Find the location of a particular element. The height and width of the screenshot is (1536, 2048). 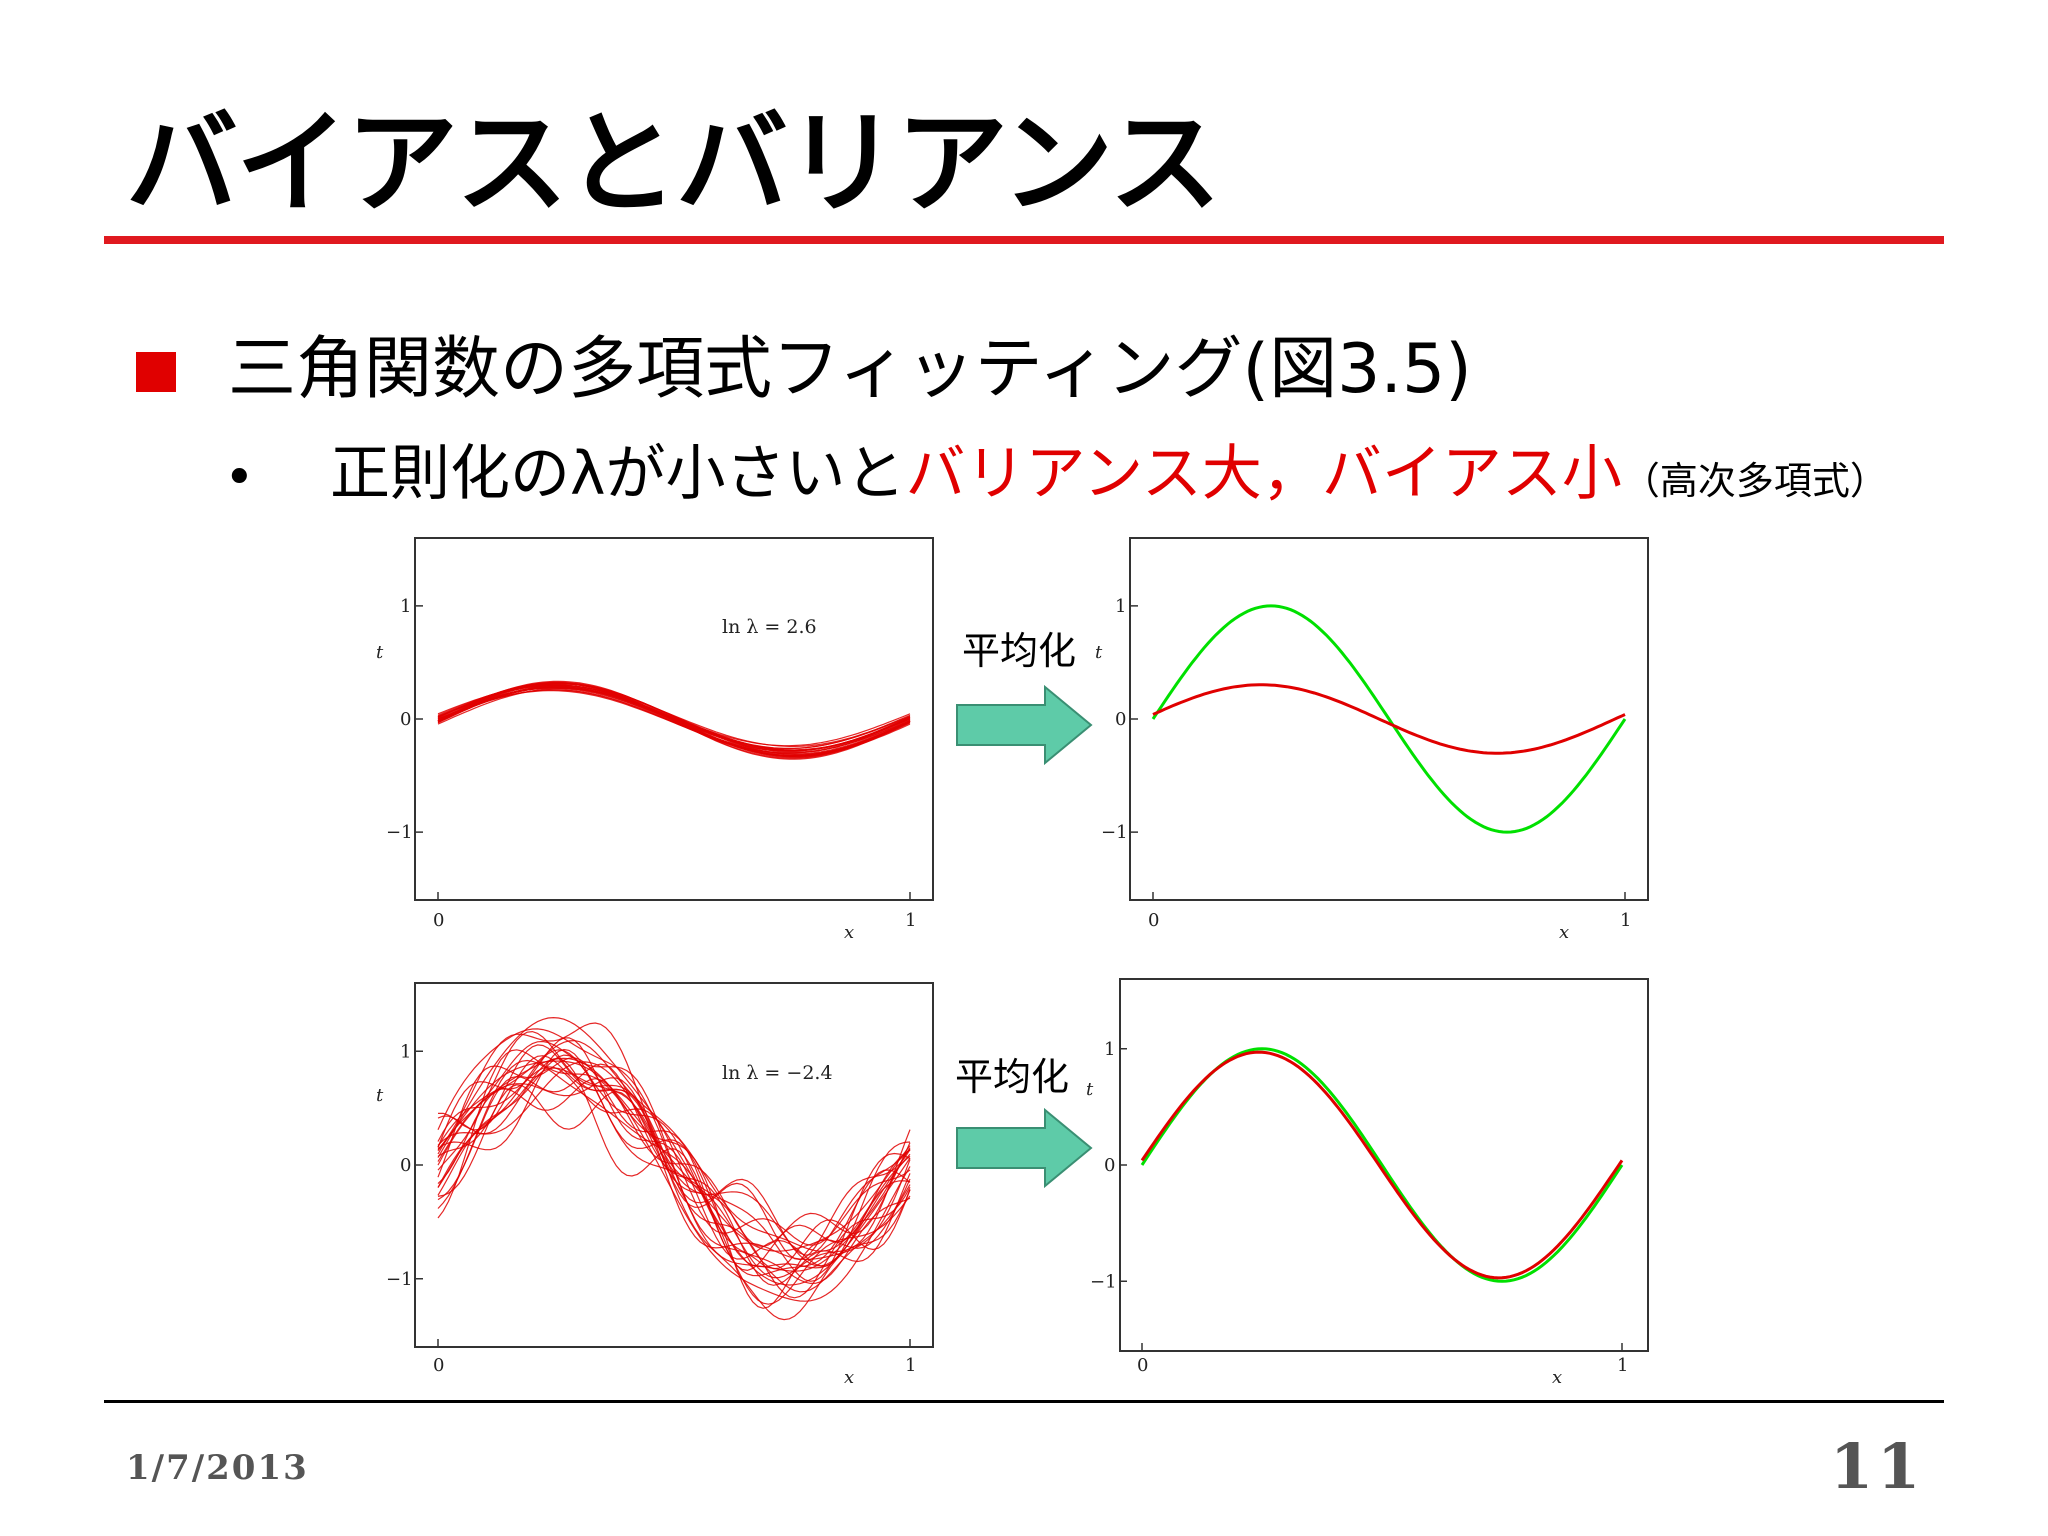

page-number: 11 is located at coordinates (1877, 1466).